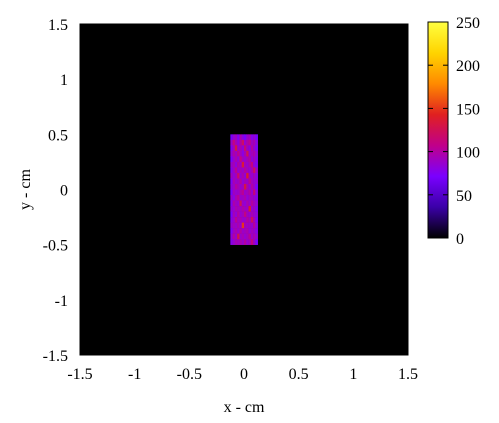 The height and width of the screenshot is (423, 499). I want to click on colorbar-tick-label: 200, so click(468, 66).